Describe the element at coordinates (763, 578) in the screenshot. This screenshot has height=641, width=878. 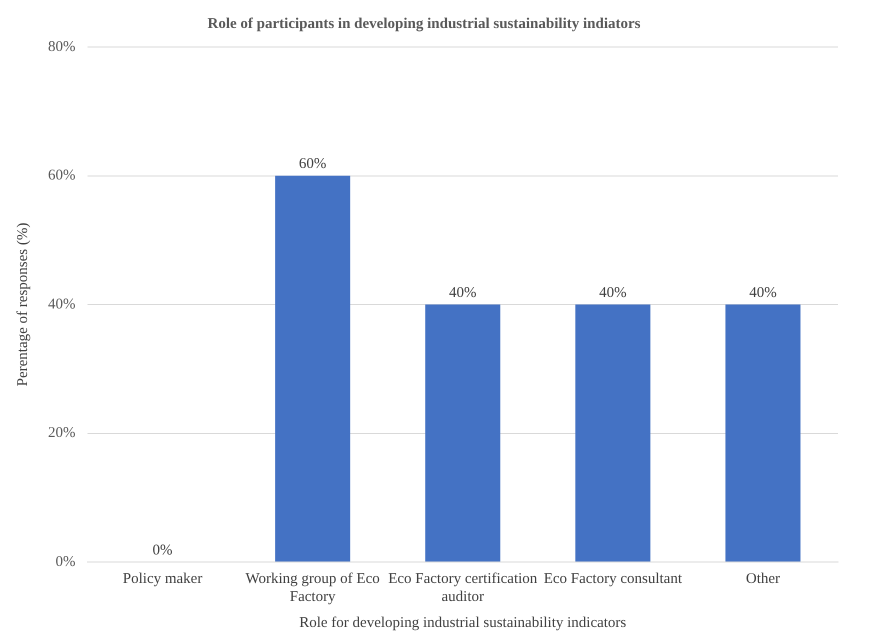
I see `x-tick-label: Other` at that location.